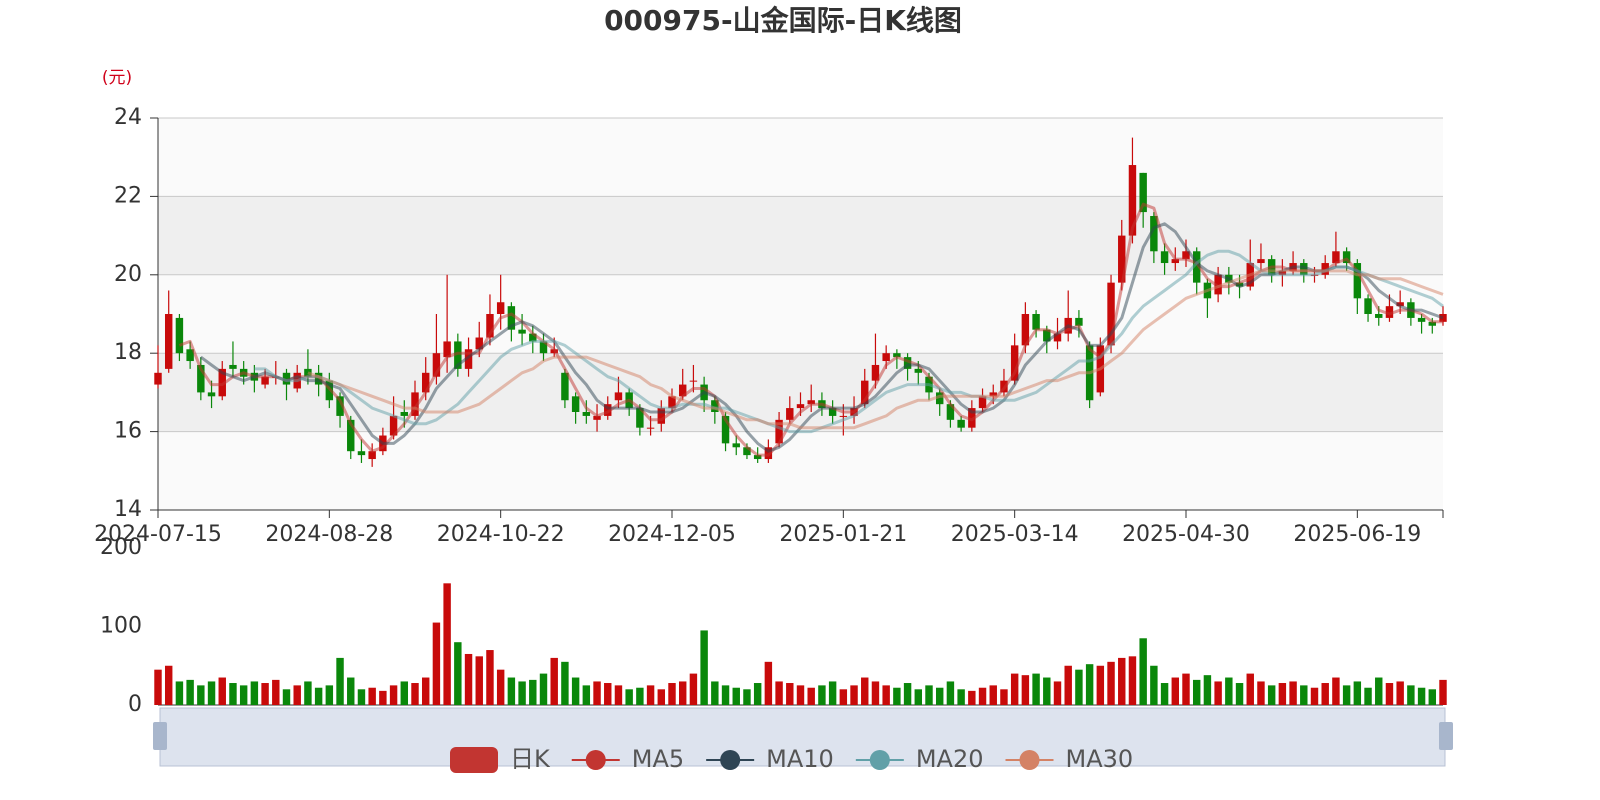 This screenshot has width=1600, height=800. Describe the element at coordinates (135, 704) in the screenshot. I see `y-tick-label: 0` at that location.